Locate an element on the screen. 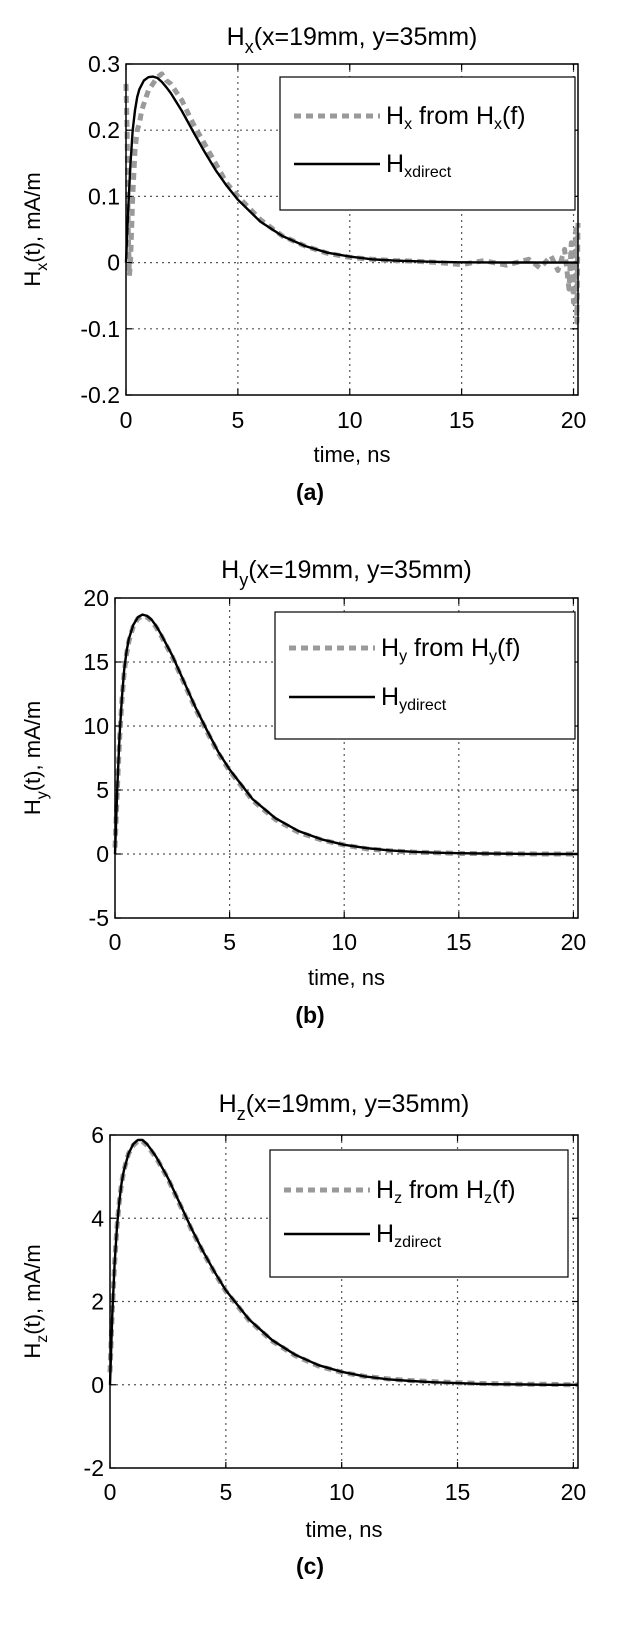 Image resolution: width=620 pixels, height=1647 pixels. axes-frame is located at coordinates (346, 758).